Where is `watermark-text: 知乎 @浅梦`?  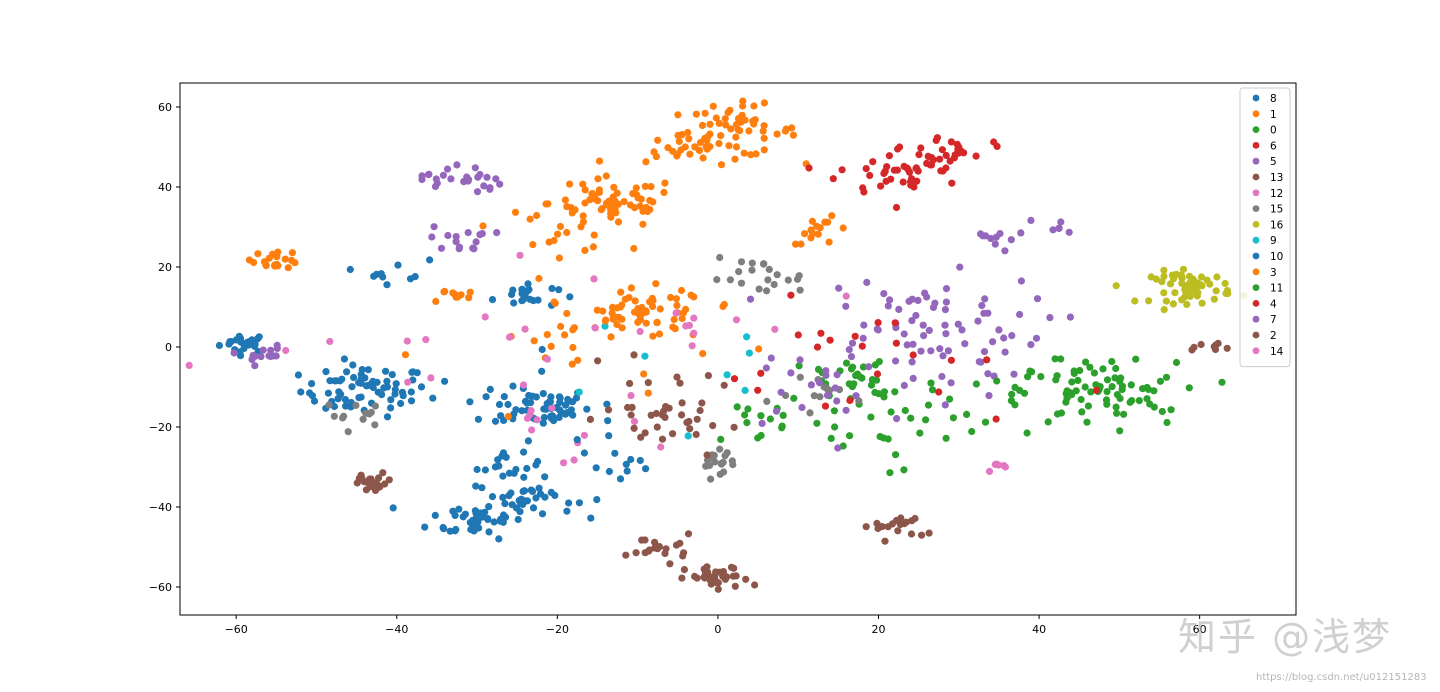 watermark-text: 知乎 @浅梦 is located at coordinates (1285, 637).